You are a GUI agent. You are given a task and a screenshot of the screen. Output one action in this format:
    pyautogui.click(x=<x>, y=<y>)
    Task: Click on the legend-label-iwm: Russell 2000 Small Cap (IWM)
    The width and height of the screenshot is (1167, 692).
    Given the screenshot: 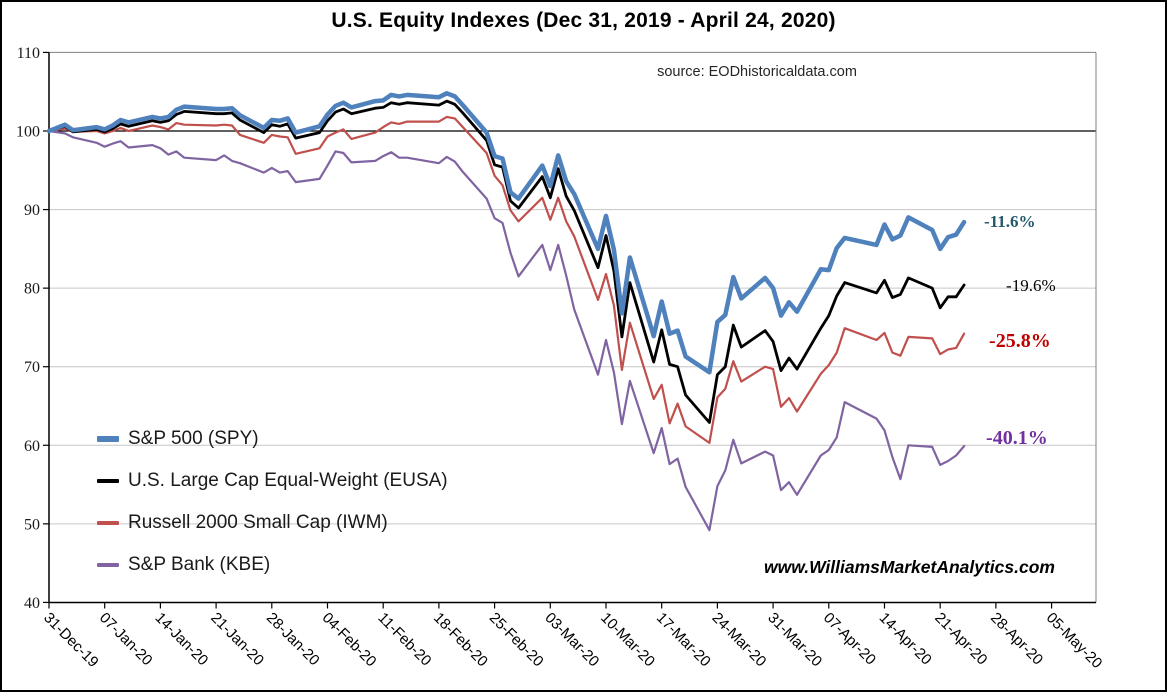 What is the action you would take?
    pyautogui.click(x=258, y=522)
    